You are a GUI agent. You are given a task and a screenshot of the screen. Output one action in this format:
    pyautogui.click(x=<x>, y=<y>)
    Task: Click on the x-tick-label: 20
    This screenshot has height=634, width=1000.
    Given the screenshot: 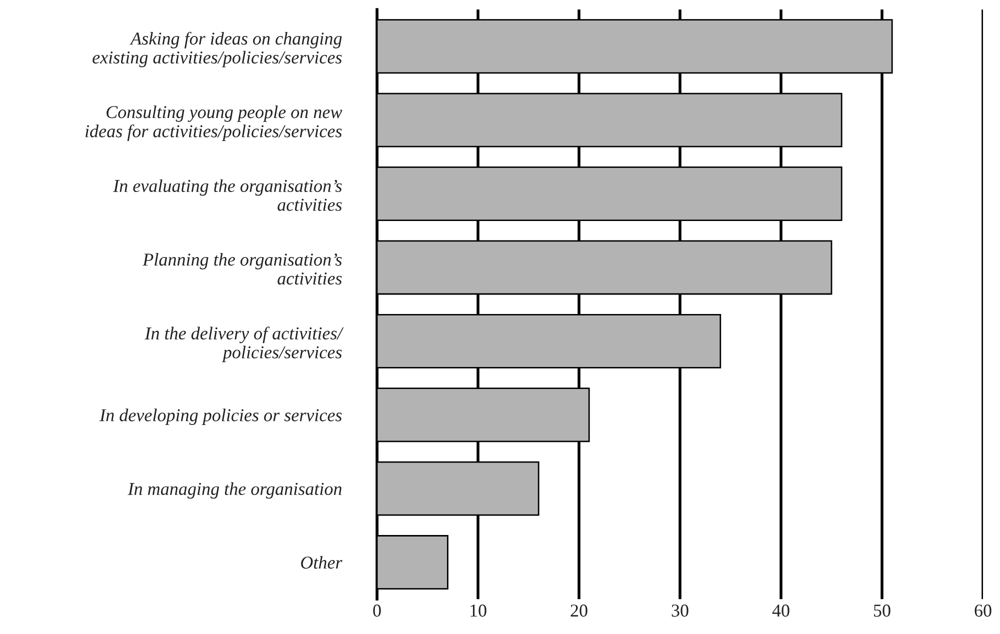 What is the action you would take?
    pyautogui.click(x=579, y=610)
    